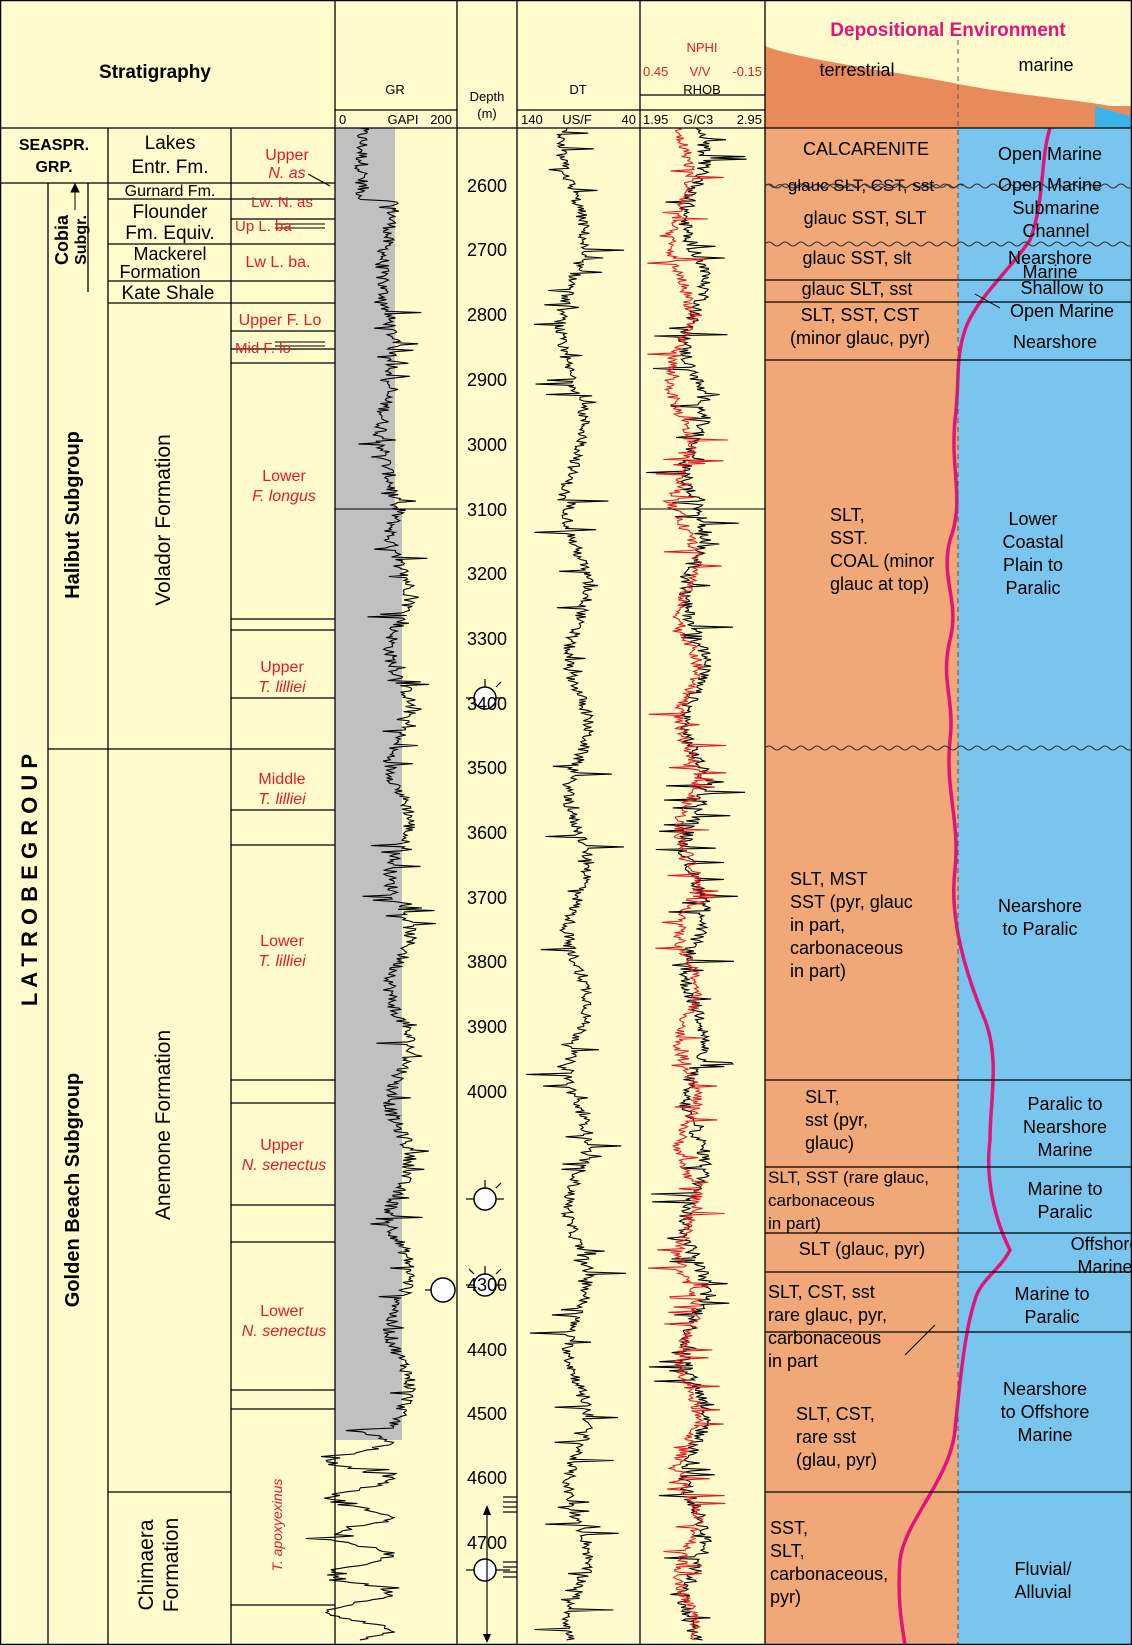 The height and width of the screenshot is (1645, 1132). Describe the element at coordinates (263, 226) in the screenshot. I see `biozone-up-lba: Up L. ba` at that location.